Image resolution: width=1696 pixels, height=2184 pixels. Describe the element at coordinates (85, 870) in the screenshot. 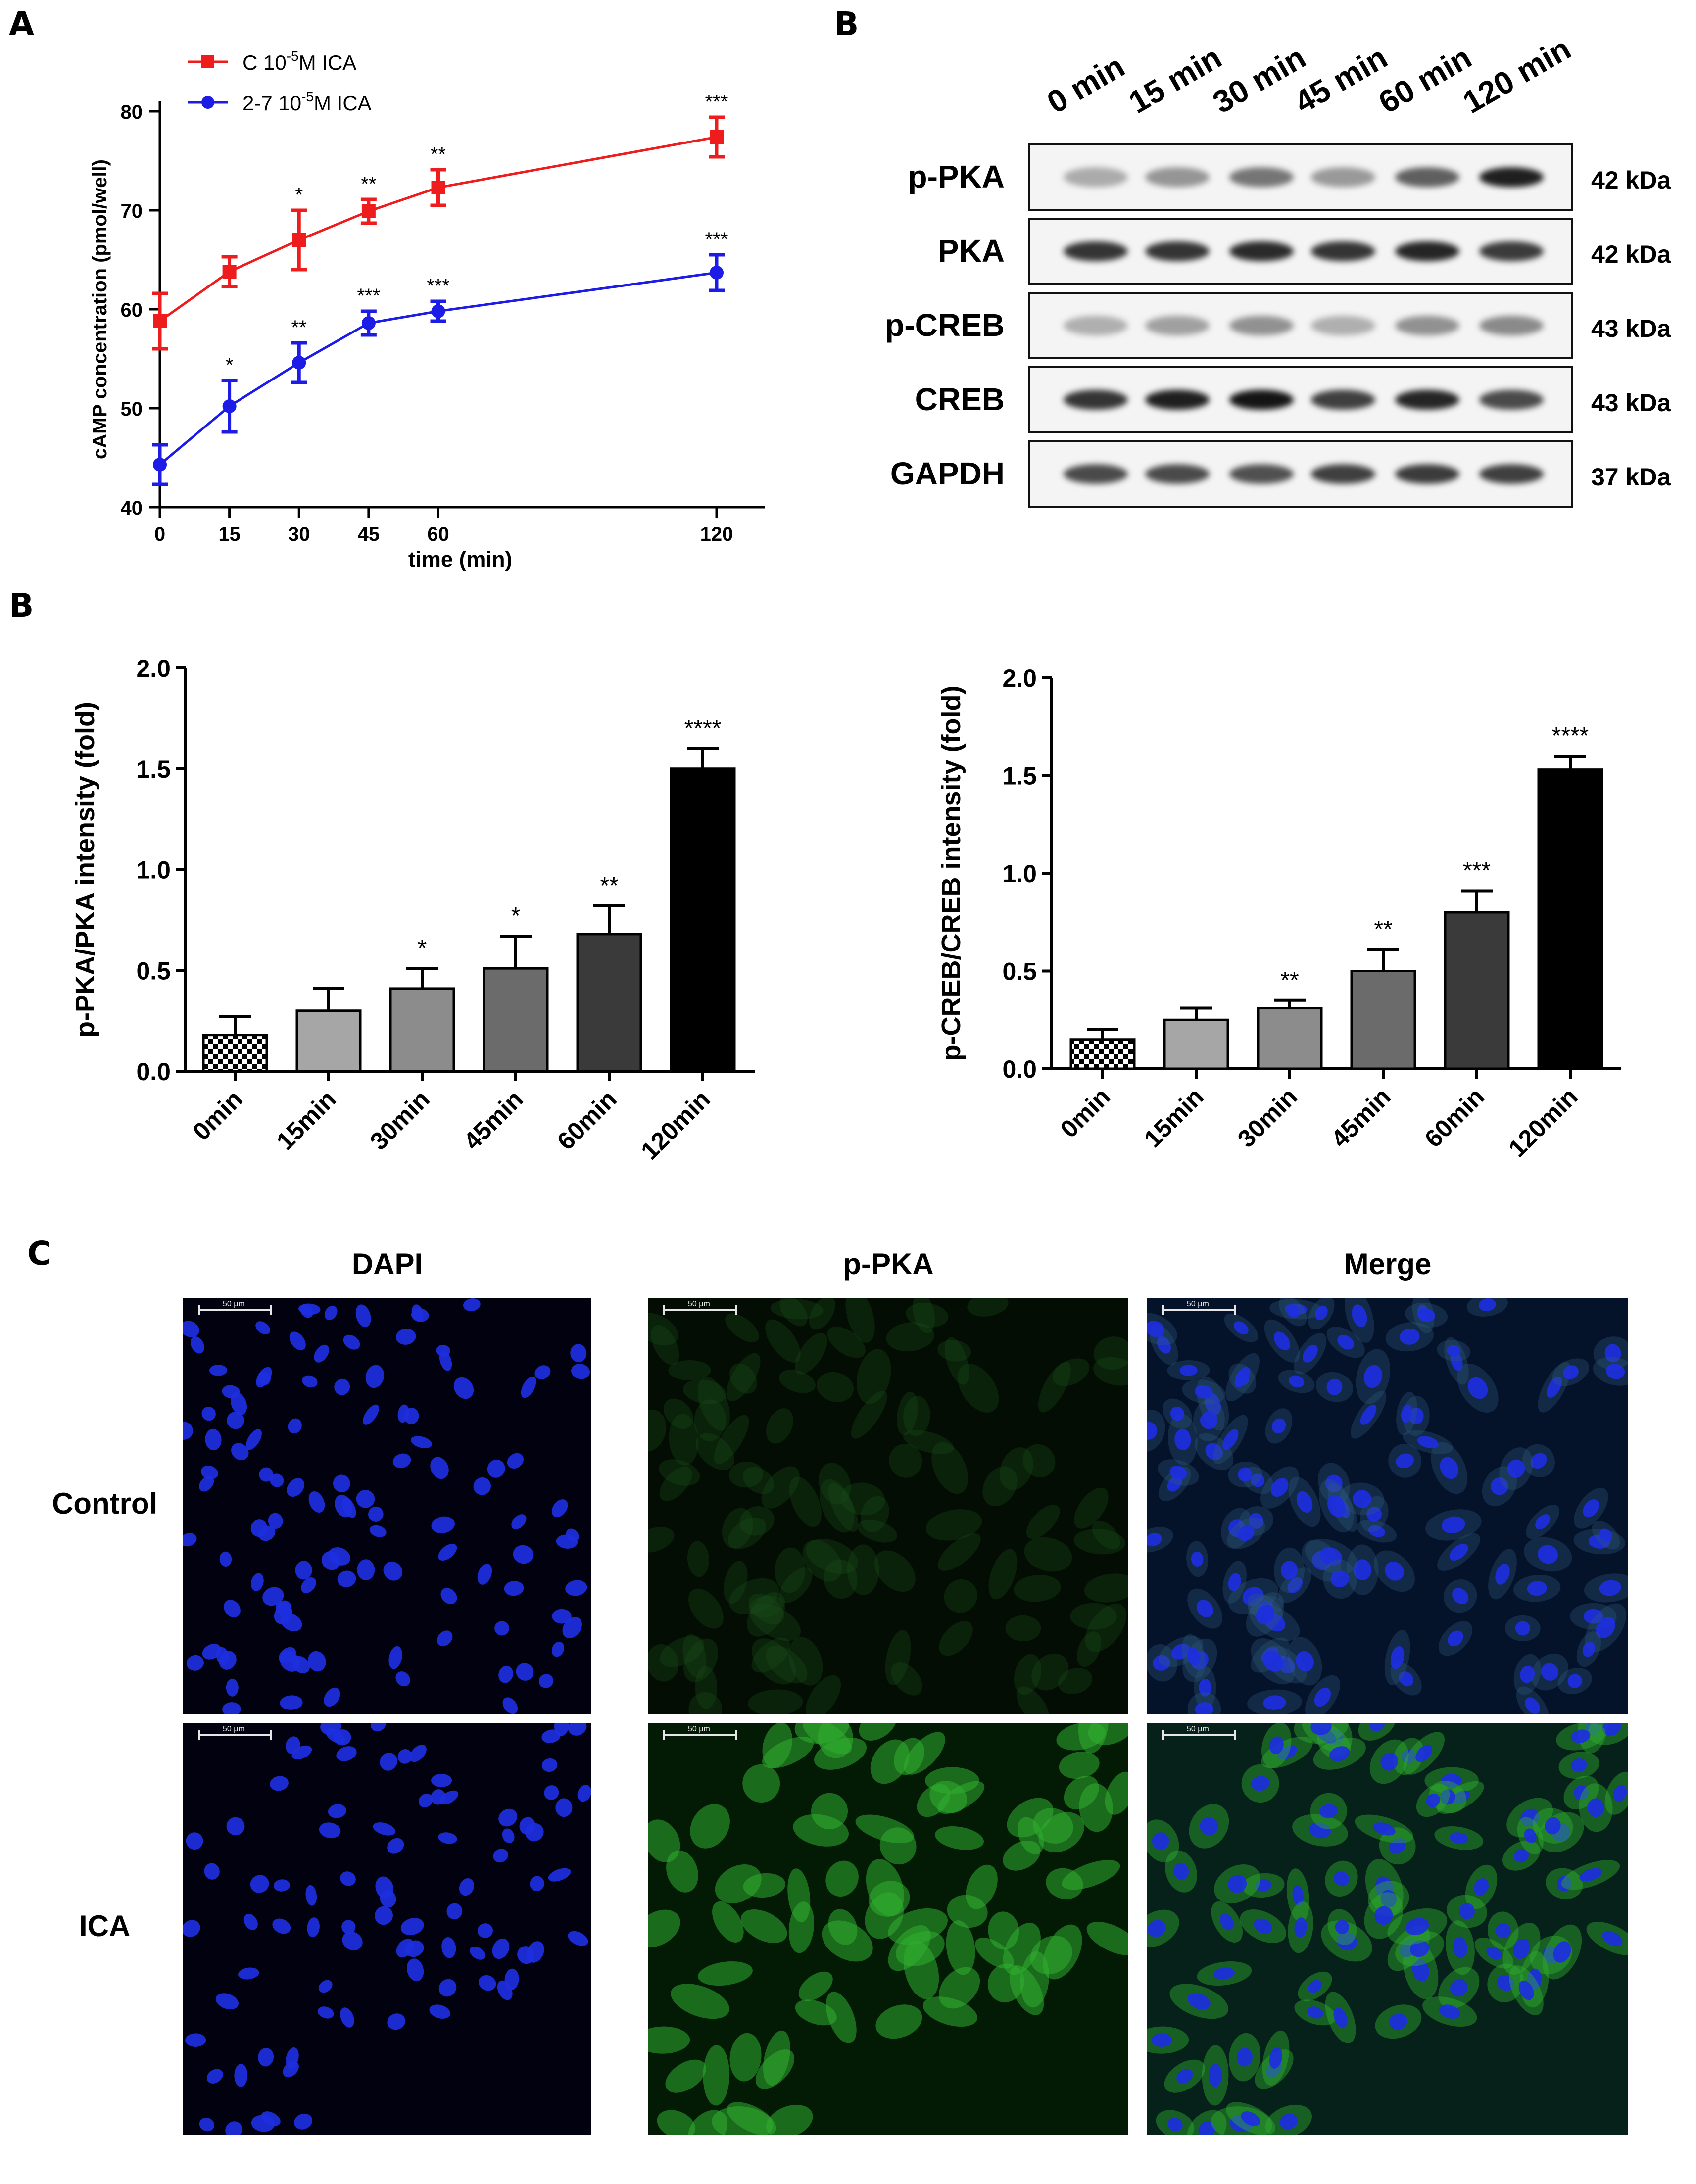

I see `y-axis-label: p-PKA/PKA intensity (fold)` at that location.